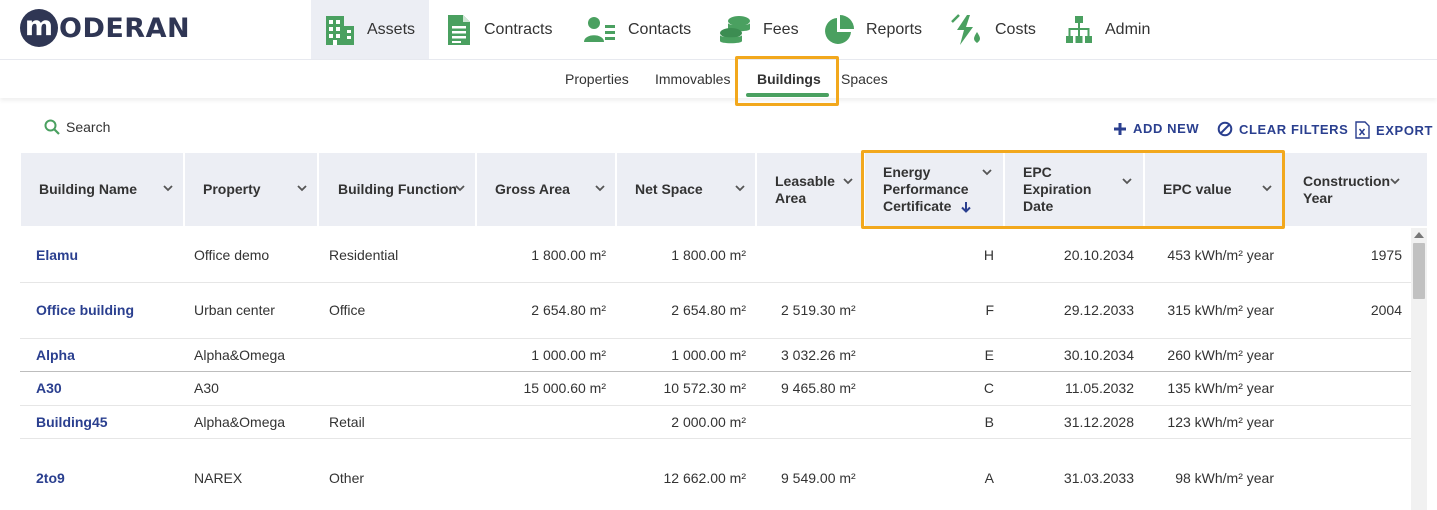 This screenshot has height=510, width=1437. I want to click on add-new-label: ADD NEW, so click(1166, 128).